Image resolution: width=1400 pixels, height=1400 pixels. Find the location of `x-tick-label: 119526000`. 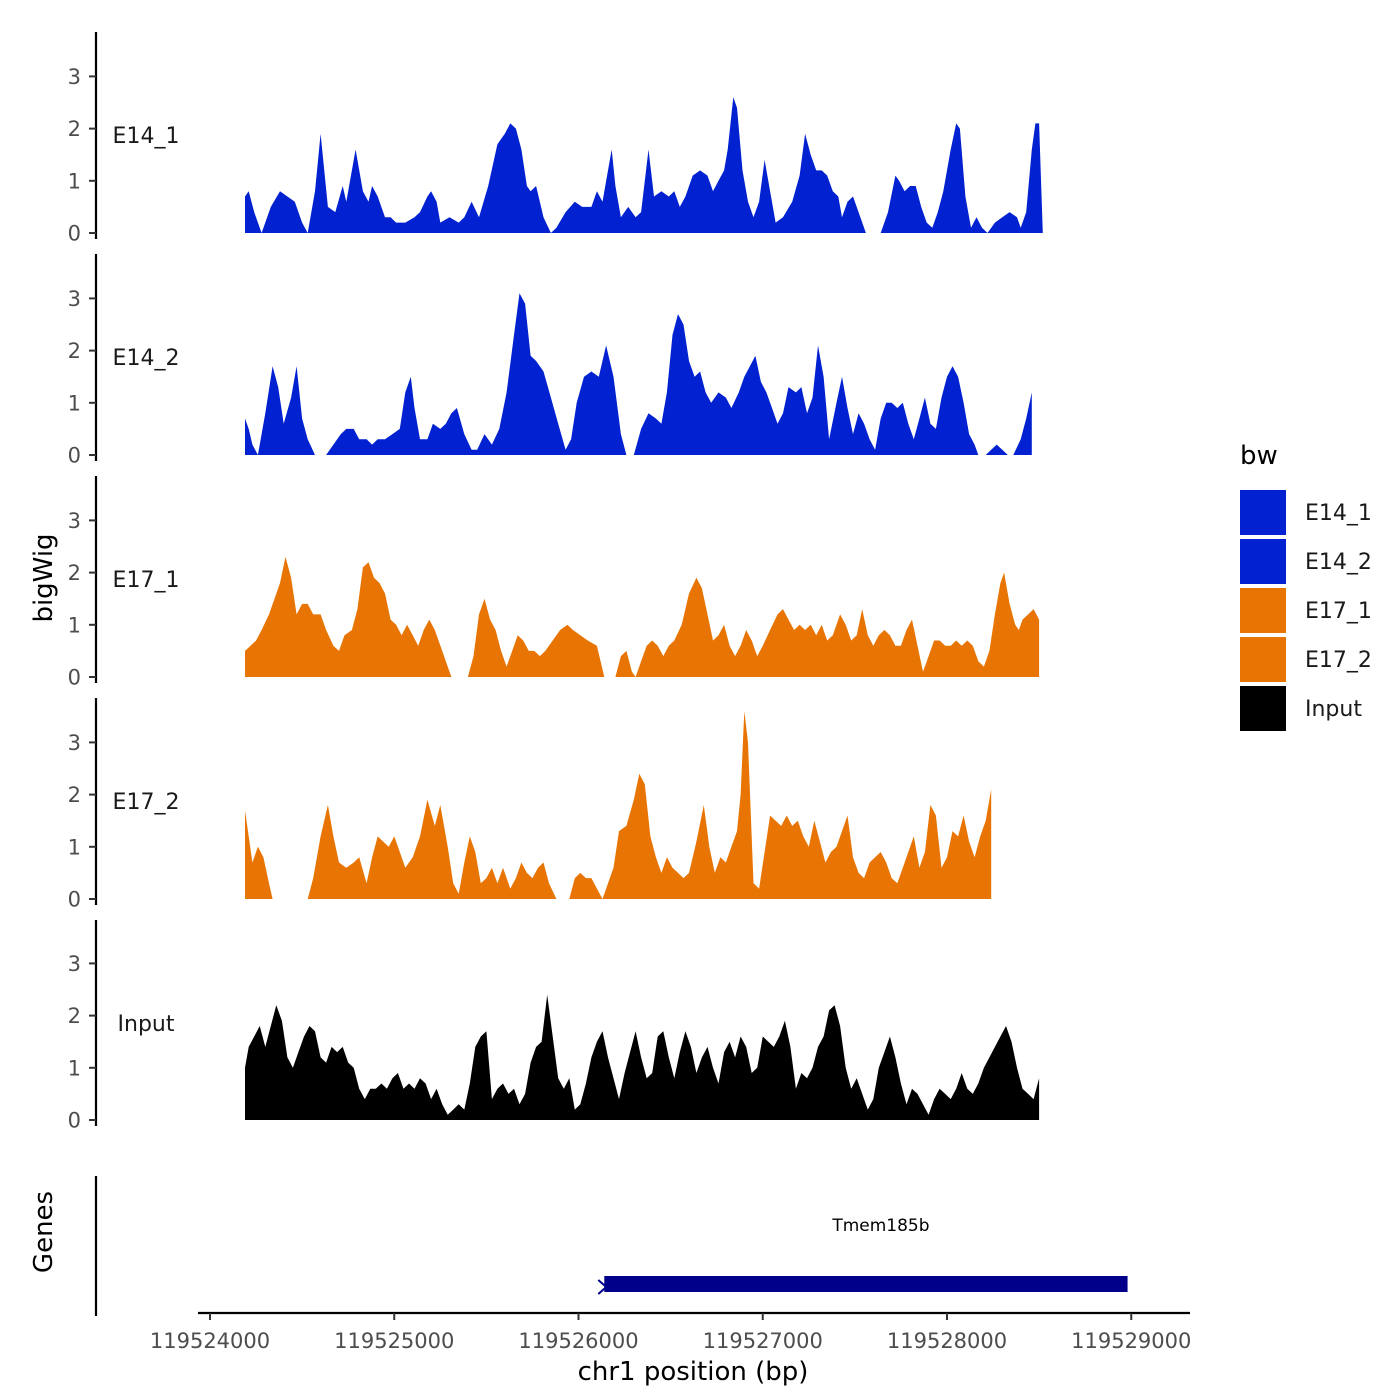

x-tick-label: 119526000 is located at coordinates (578, 1341).